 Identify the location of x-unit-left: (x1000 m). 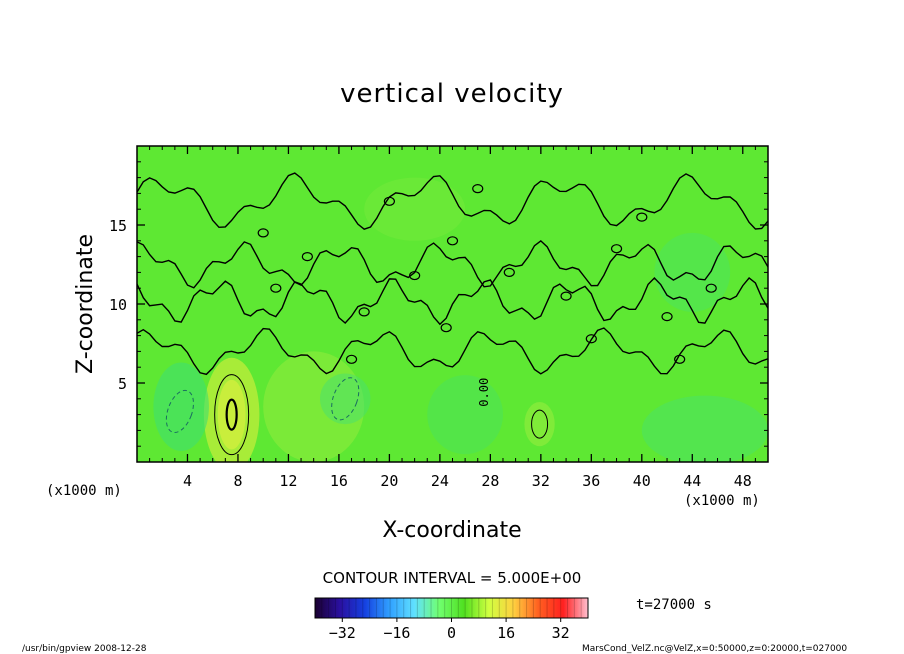
(84, 491).